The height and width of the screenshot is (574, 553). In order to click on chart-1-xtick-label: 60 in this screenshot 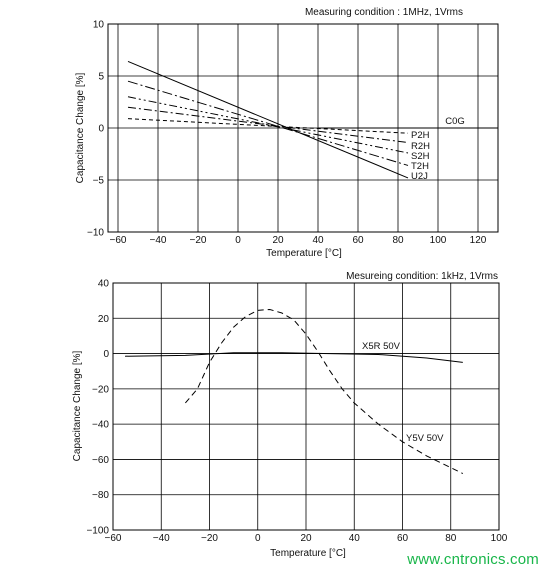, I will do `click(358, 240)`.